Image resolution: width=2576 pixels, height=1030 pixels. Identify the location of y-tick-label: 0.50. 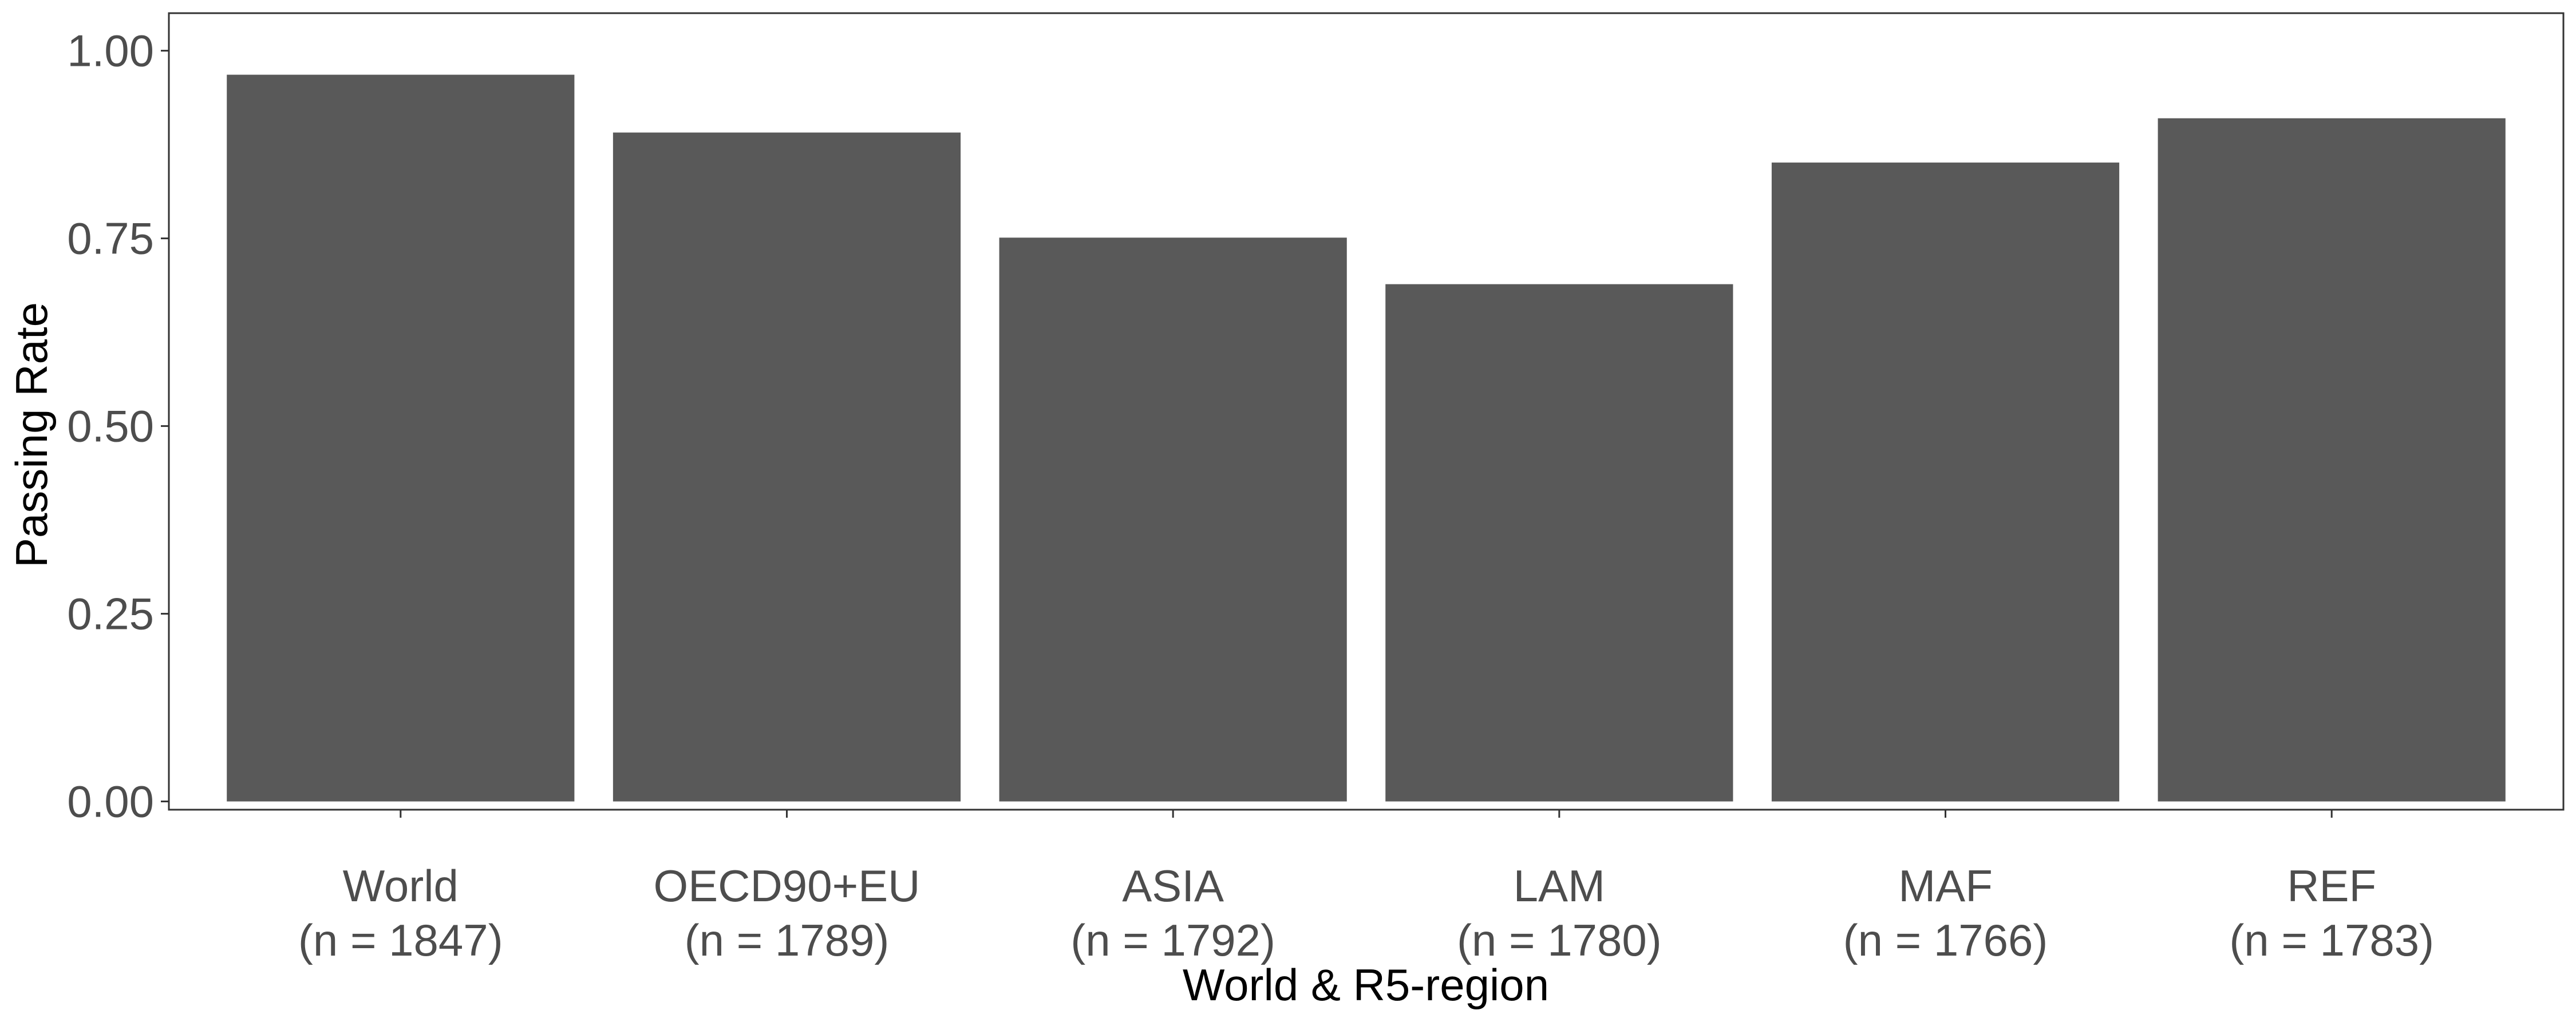
(110, 426).